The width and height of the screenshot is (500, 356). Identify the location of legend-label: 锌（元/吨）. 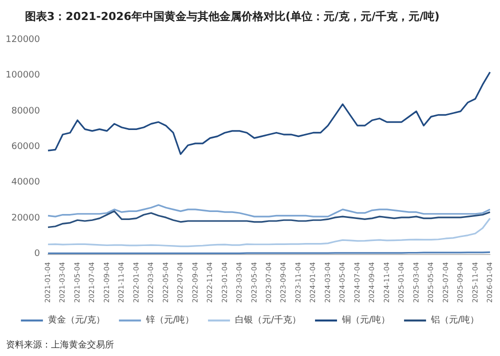
(169, 320).